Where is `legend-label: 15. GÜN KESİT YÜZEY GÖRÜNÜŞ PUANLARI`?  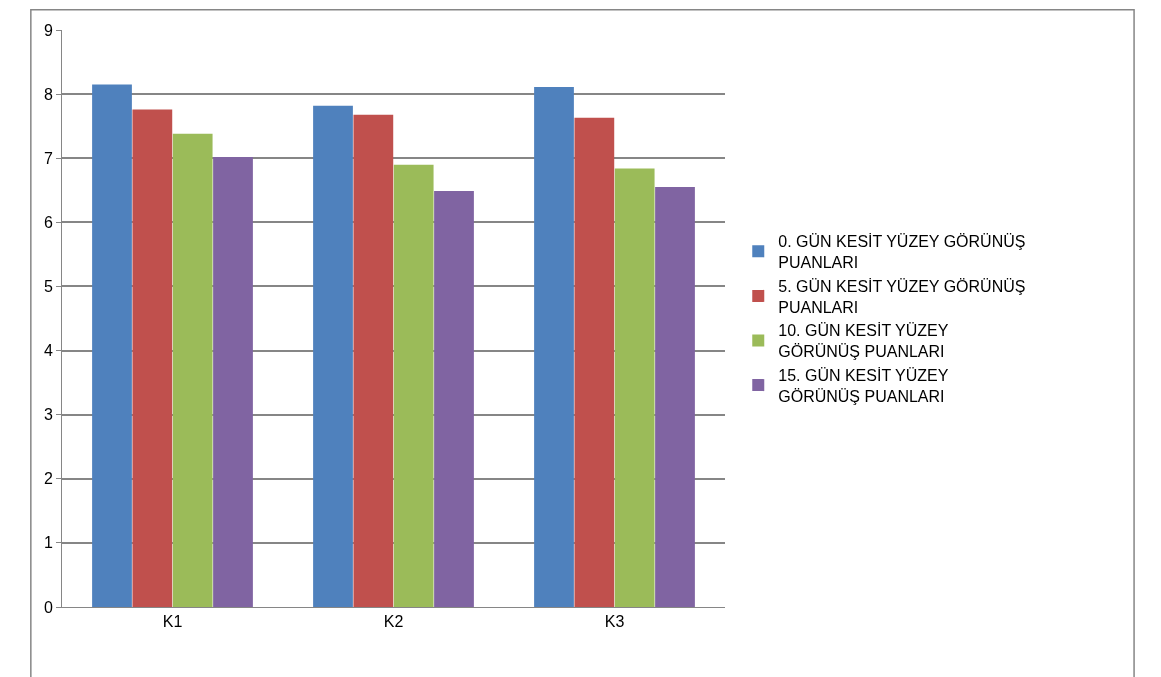 legend-label: 15. GÜN KESİT YÜZEY GÖRÜNÜŞ PUANLARI is located at coordinates (863, 385).